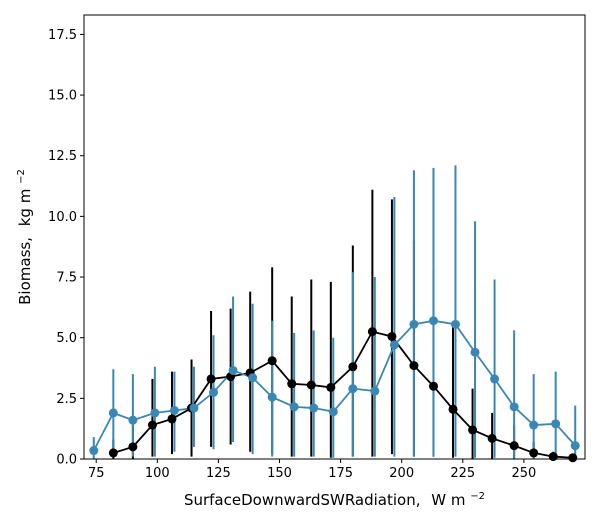 This screenshot has height=525, width=600. Describe the element at coordinates (66, 278) in the screenshot. I see `y-tick-label: 7.5` at that location.